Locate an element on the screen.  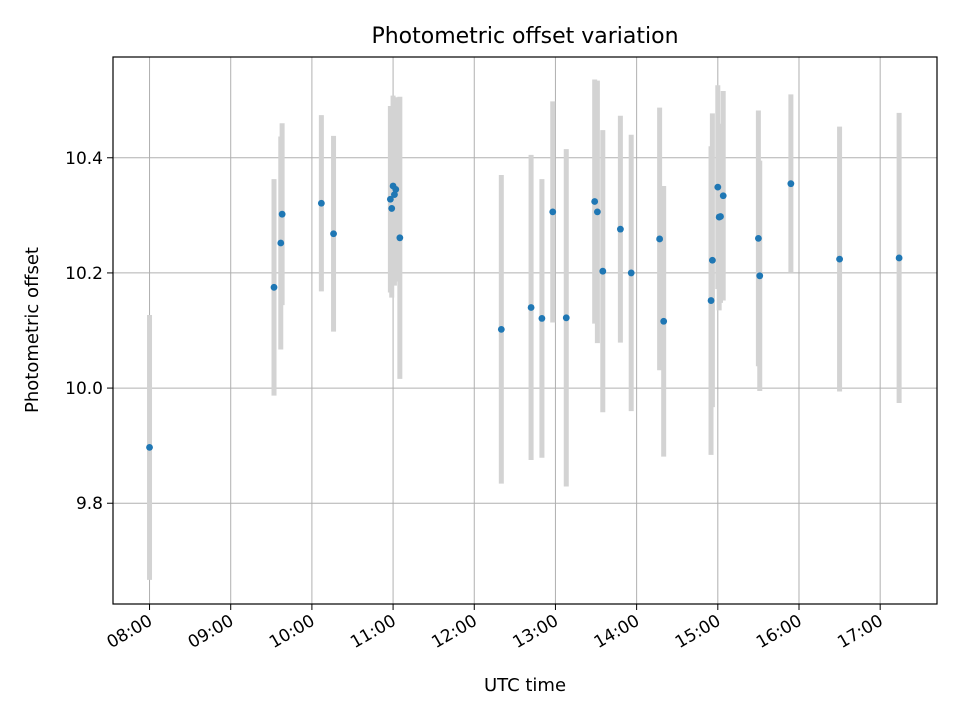
y-tick-label: 9.8 is located at coordinates (89, 504).